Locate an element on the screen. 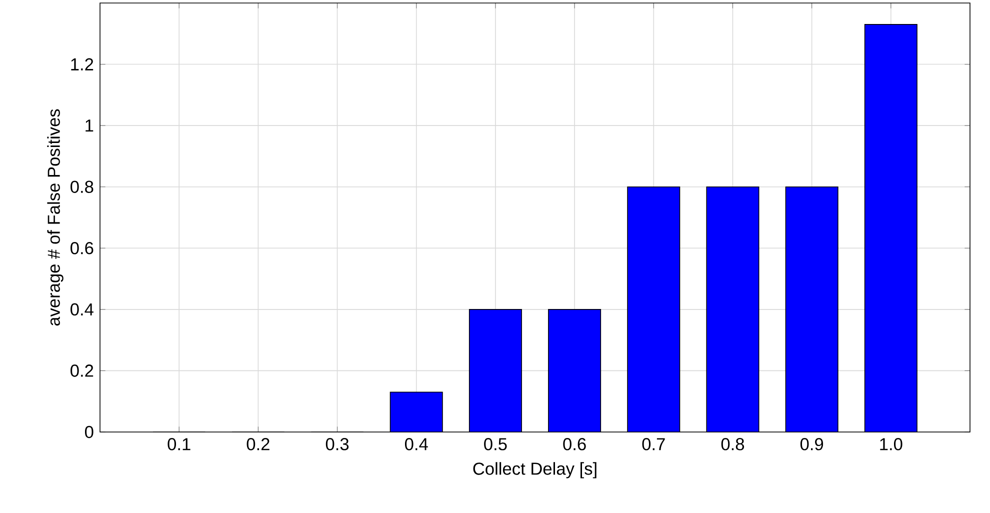 The width and height of the screenshot is (990, 513). y-tick-label: 1.2 is located at coordinates (82, 64).